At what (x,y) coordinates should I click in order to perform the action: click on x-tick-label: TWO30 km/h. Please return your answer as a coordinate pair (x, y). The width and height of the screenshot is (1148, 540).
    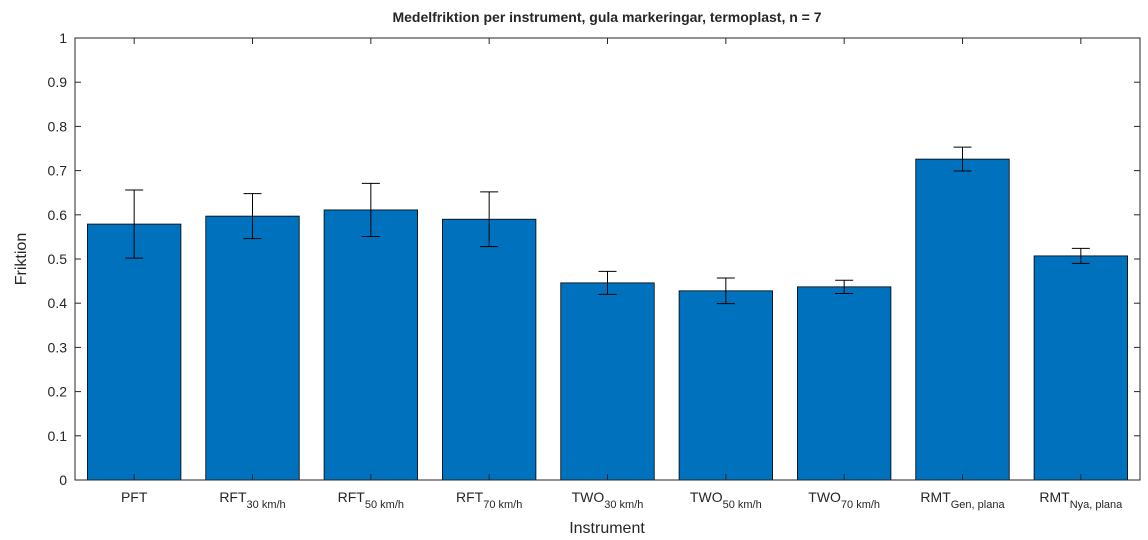
    Looking at the image, I should click on (608, 500).